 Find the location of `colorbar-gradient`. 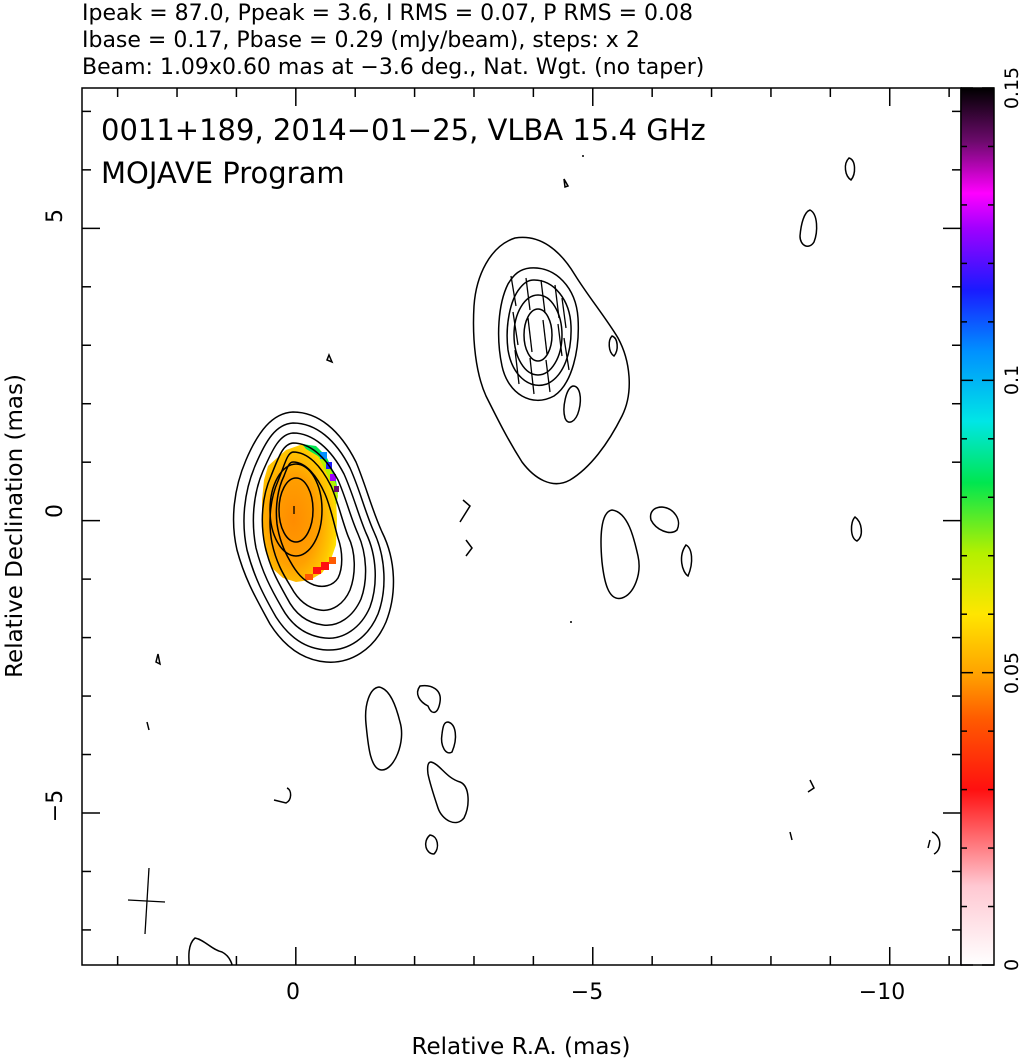

colorbar-gradient is located at coordinates (977, 526).